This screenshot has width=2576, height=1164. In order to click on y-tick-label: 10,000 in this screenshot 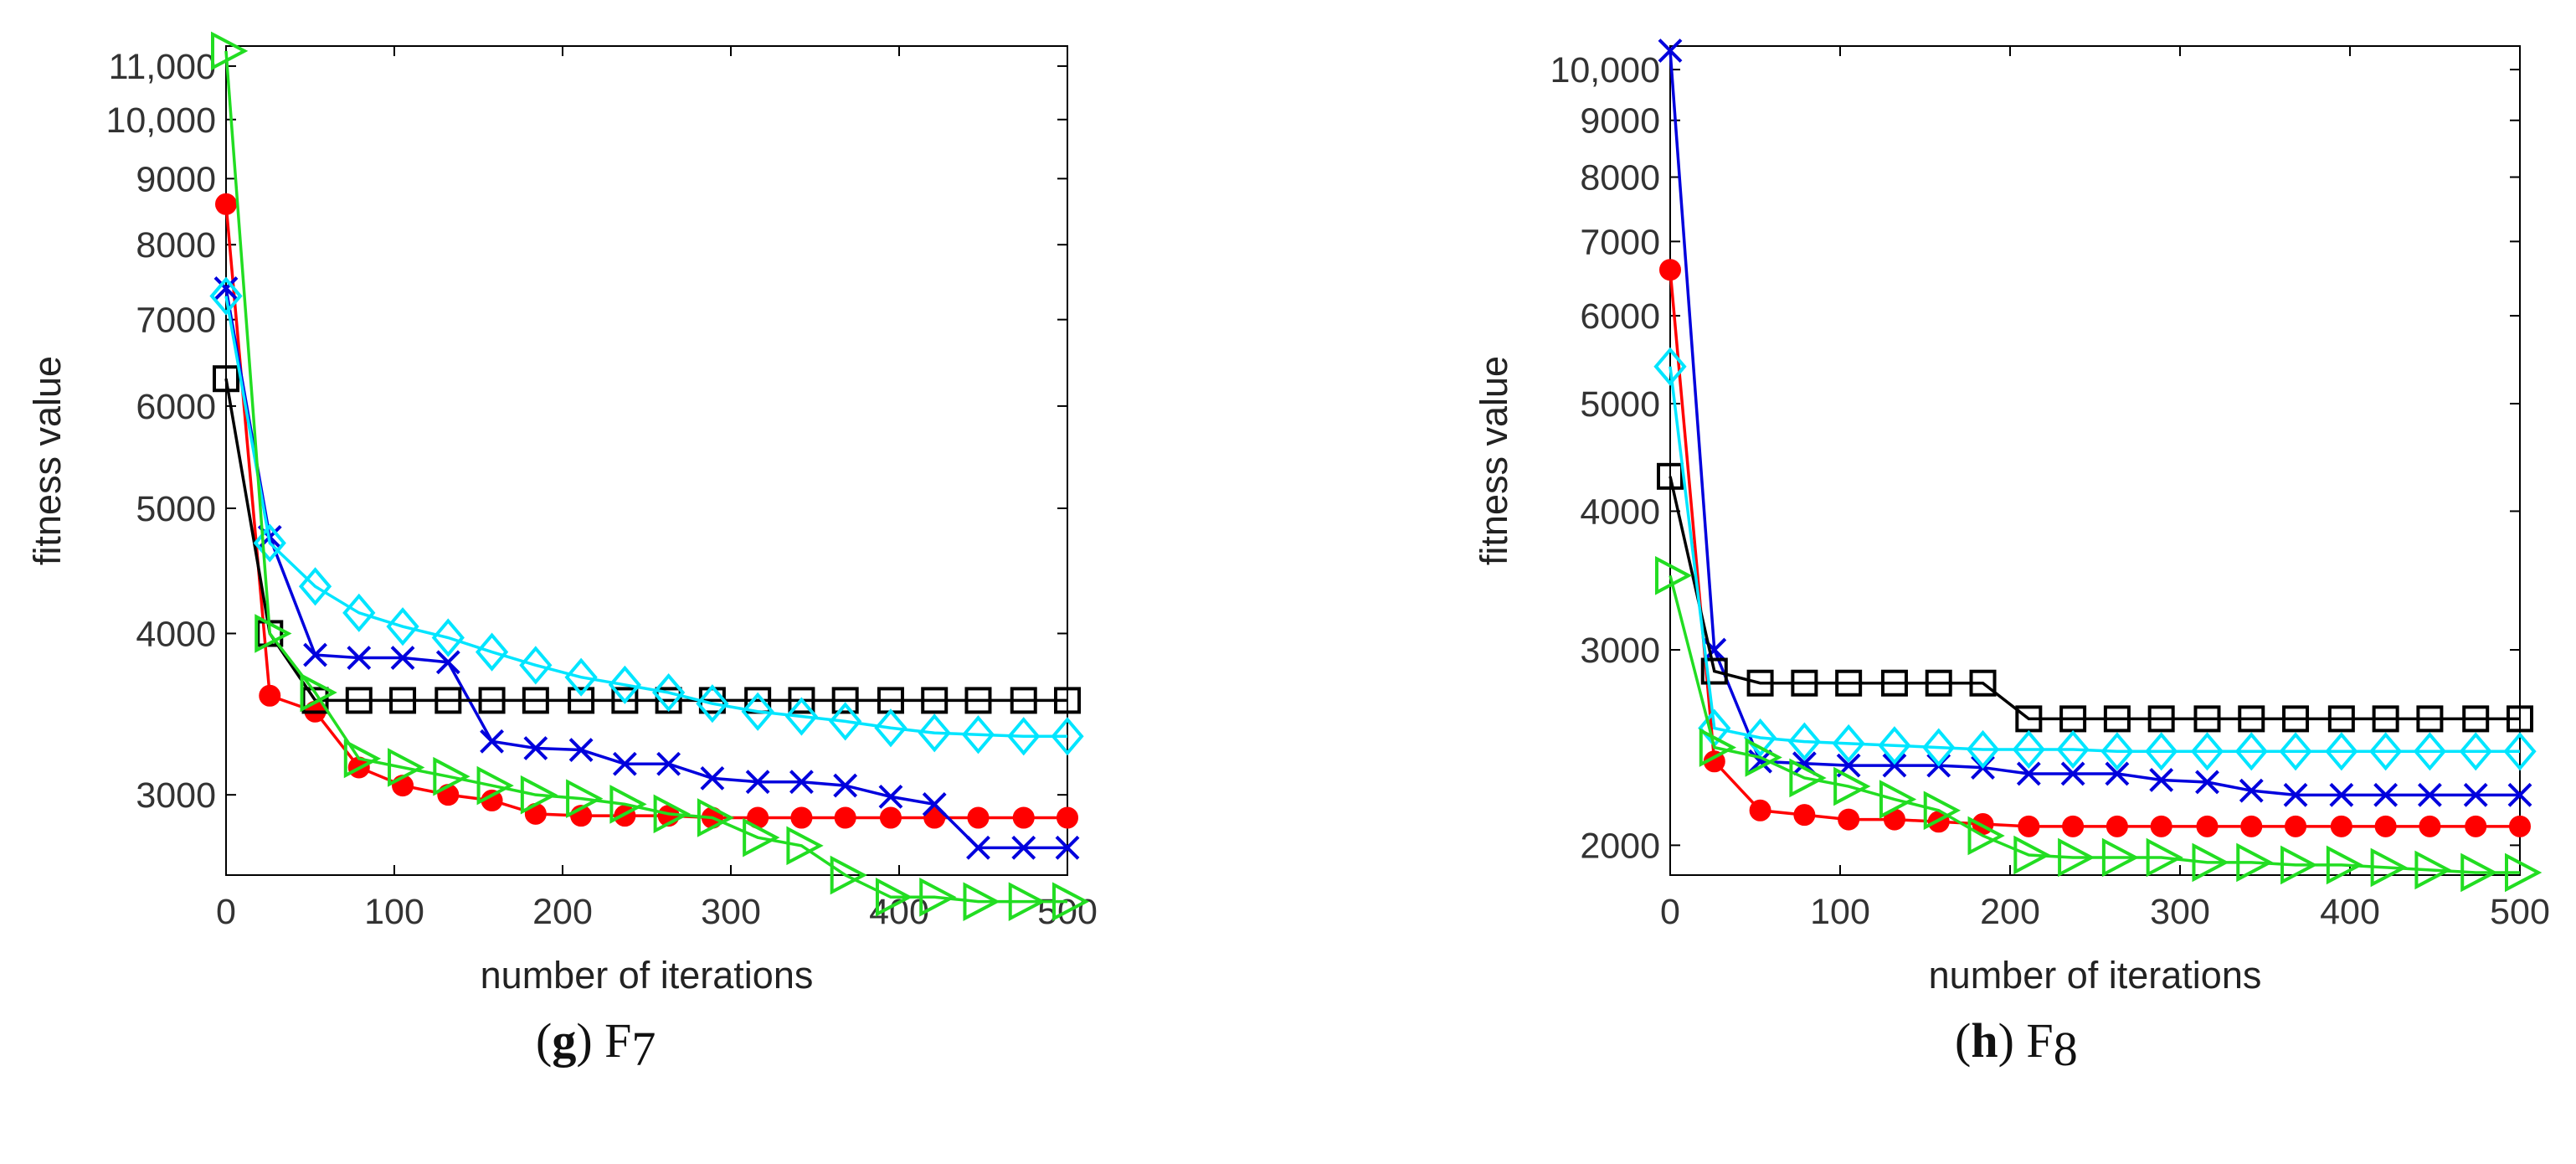, I will do `click(1605, 70)`.